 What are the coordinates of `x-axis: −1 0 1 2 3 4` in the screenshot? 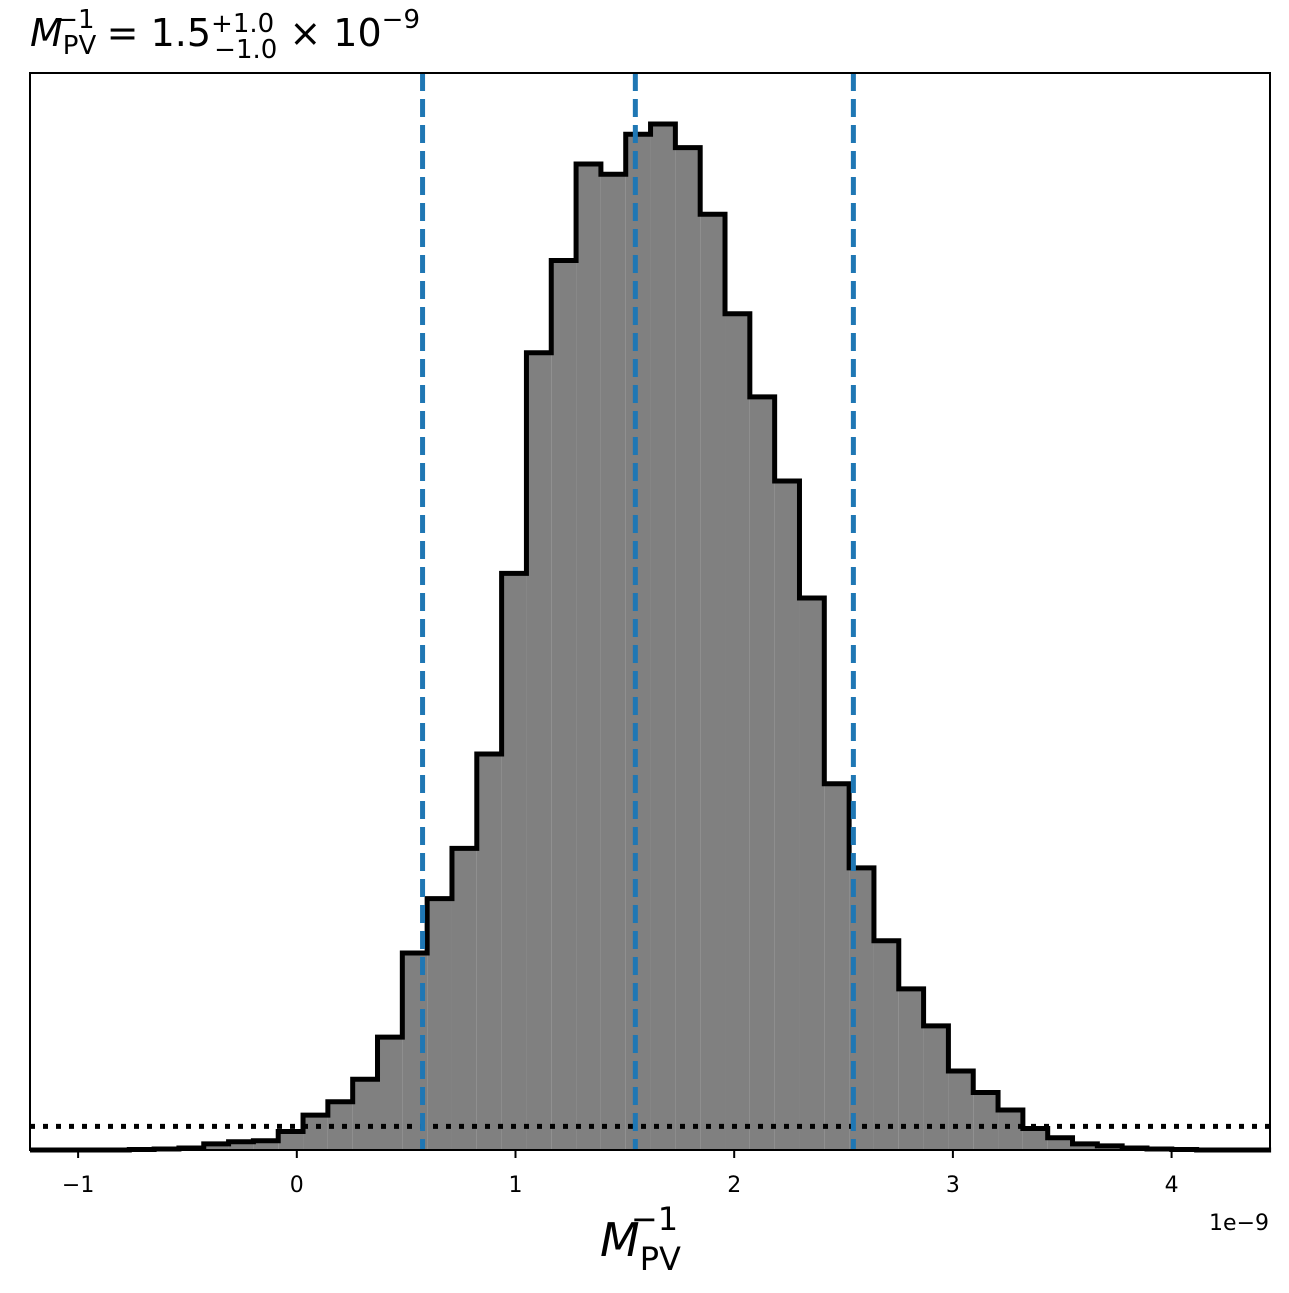 It's located at (620, 1174).